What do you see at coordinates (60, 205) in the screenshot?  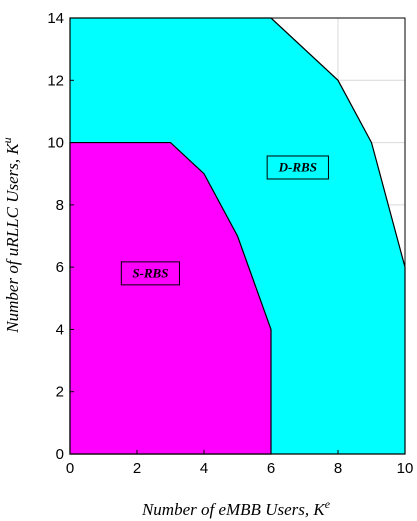 I see `y-tick-label-4: 8` at bounding box center [60, 205].